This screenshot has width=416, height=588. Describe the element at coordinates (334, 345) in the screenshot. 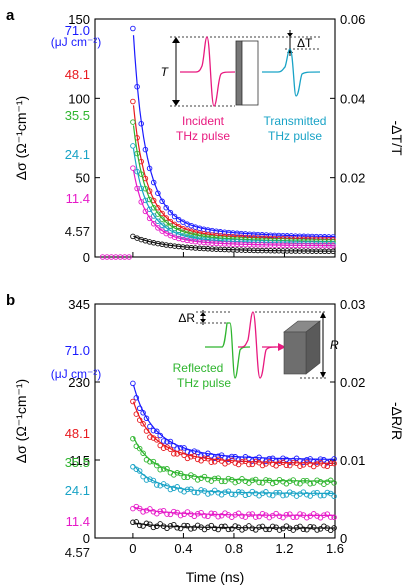

I see `R-label: R` at that location.